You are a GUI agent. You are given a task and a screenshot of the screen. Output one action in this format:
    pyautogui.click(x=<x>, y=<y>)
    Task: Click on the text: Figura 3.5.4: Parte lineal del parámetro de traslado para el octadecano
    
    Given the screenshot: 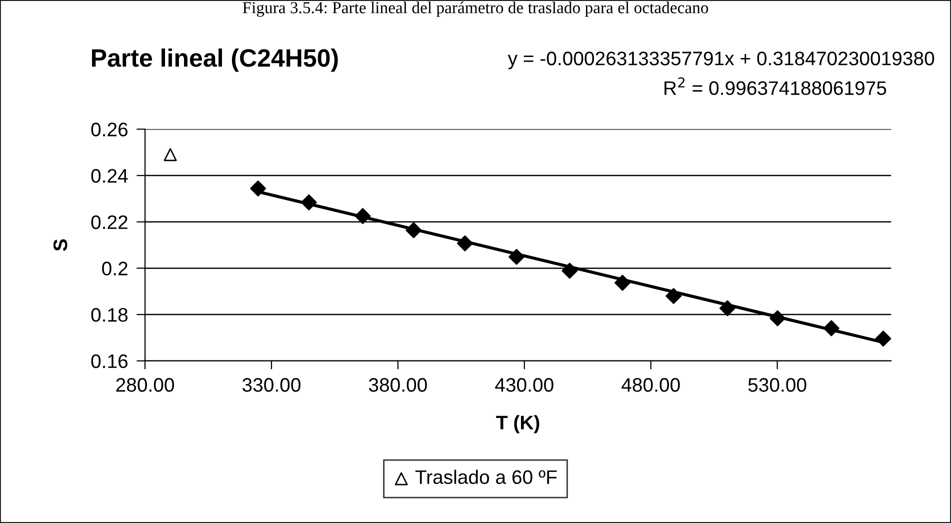 What is the action you would take?
    pyautogui.click(x=475, y=9)
    